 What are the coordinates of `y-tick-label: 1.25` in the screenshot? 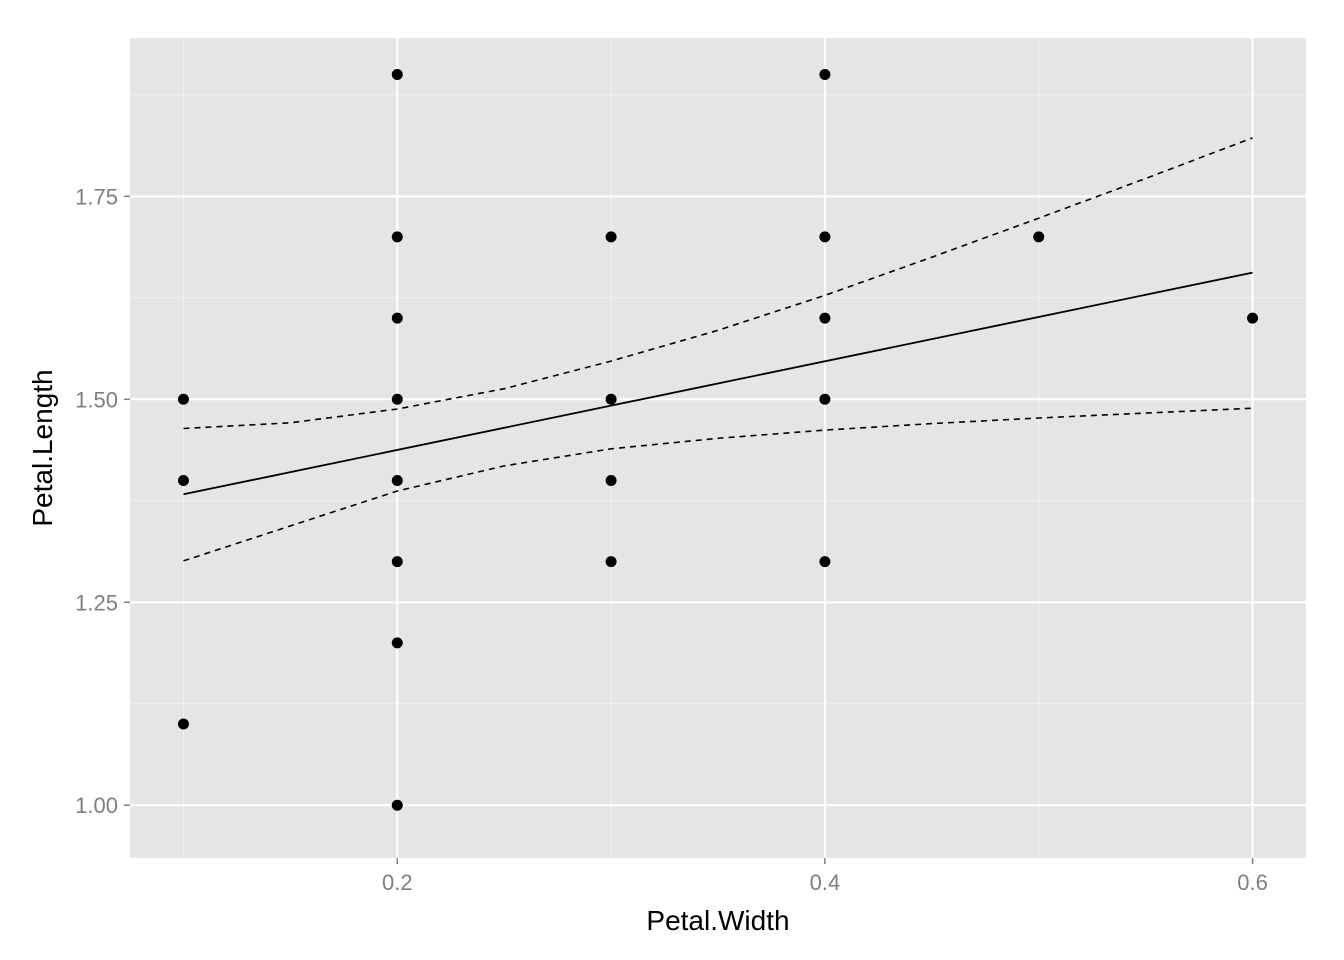 It's located at (96, 602).